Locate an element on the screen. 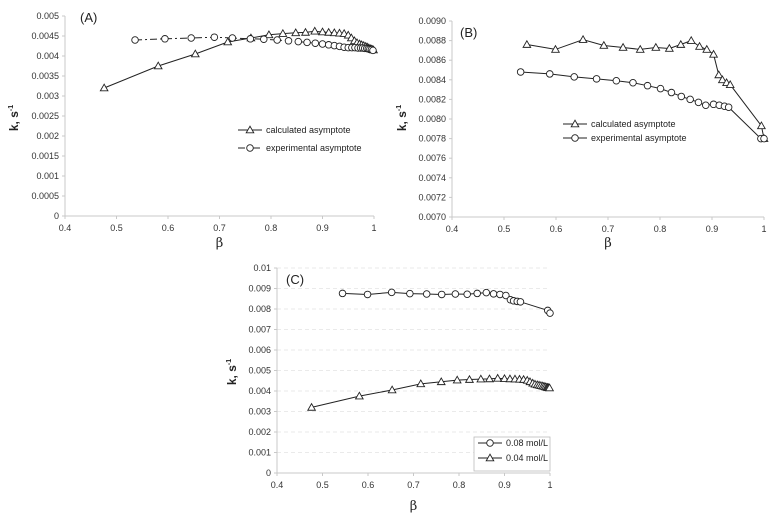 The height and width of the screenshot is (521, 779). y-tick-label: 0.001 is located at coordinates (47, 176).